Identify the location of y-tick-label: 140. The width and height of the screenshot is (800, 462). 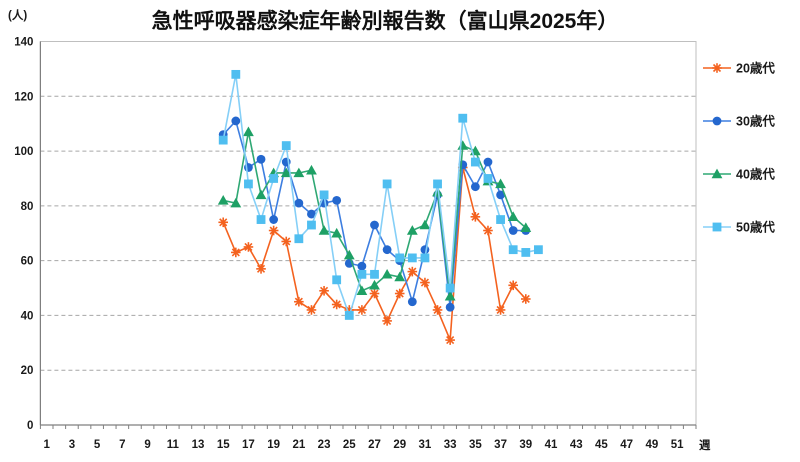
(23, 43).